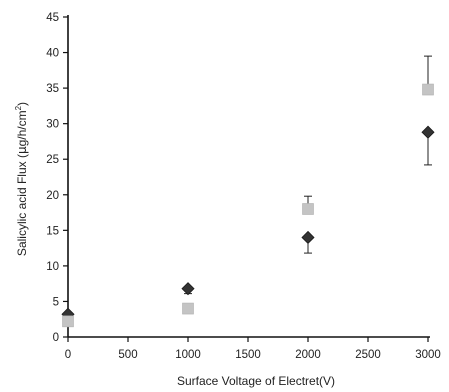 This screenshot has height=392, width=449. What do you see at coordinates (22, 128) in the screenshot?
I see `y-axis-title-unit: g/h/cm` at bounding box center [22, 128].